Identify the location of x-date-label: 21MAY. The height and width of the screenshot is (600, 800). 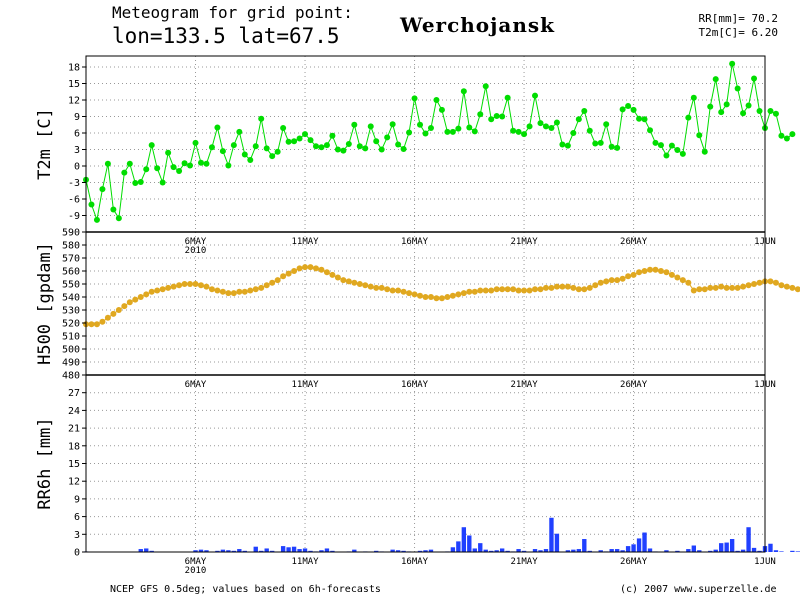
(525, 562).